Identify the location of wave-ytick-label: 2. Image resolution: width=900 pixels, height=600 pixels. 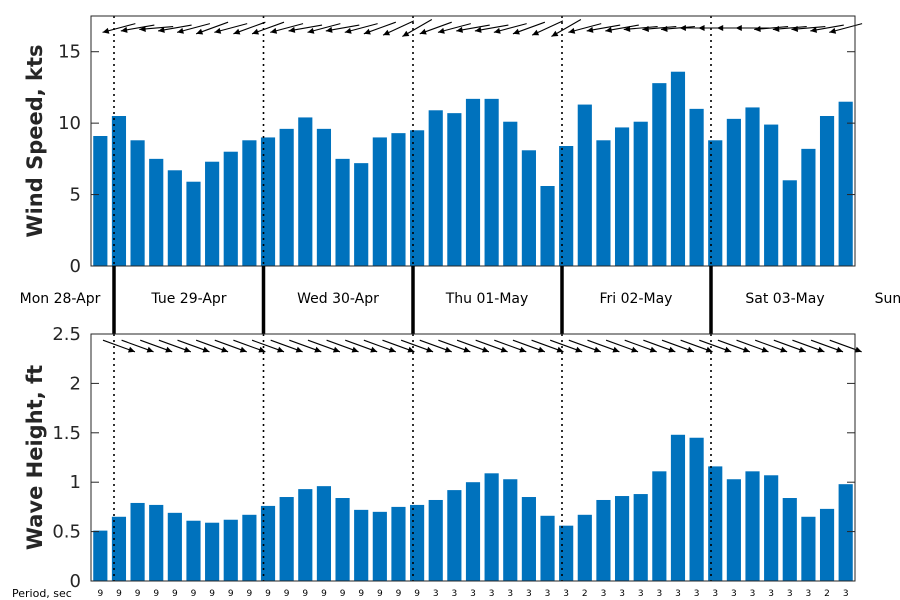
(75, 383).